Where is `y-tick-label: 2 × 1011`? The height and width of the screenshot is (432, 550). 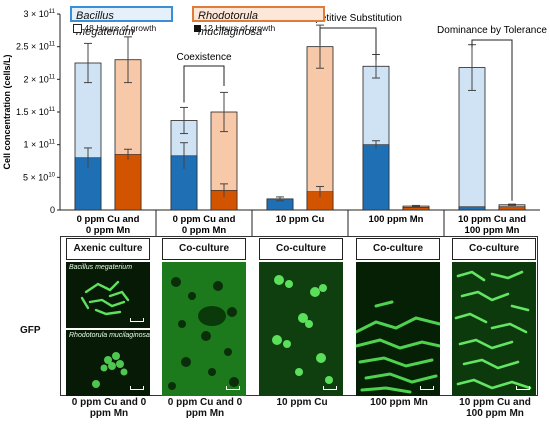 y-tick-label: 2 × 1011 is located at coordinates (39, 79).